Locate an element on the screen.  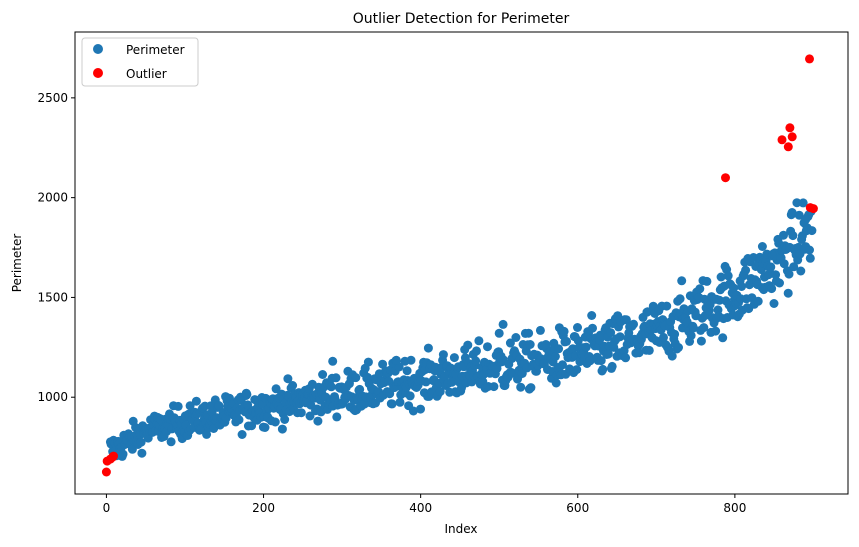
legend-marker-perimeter is located at coordinates (98, 49).